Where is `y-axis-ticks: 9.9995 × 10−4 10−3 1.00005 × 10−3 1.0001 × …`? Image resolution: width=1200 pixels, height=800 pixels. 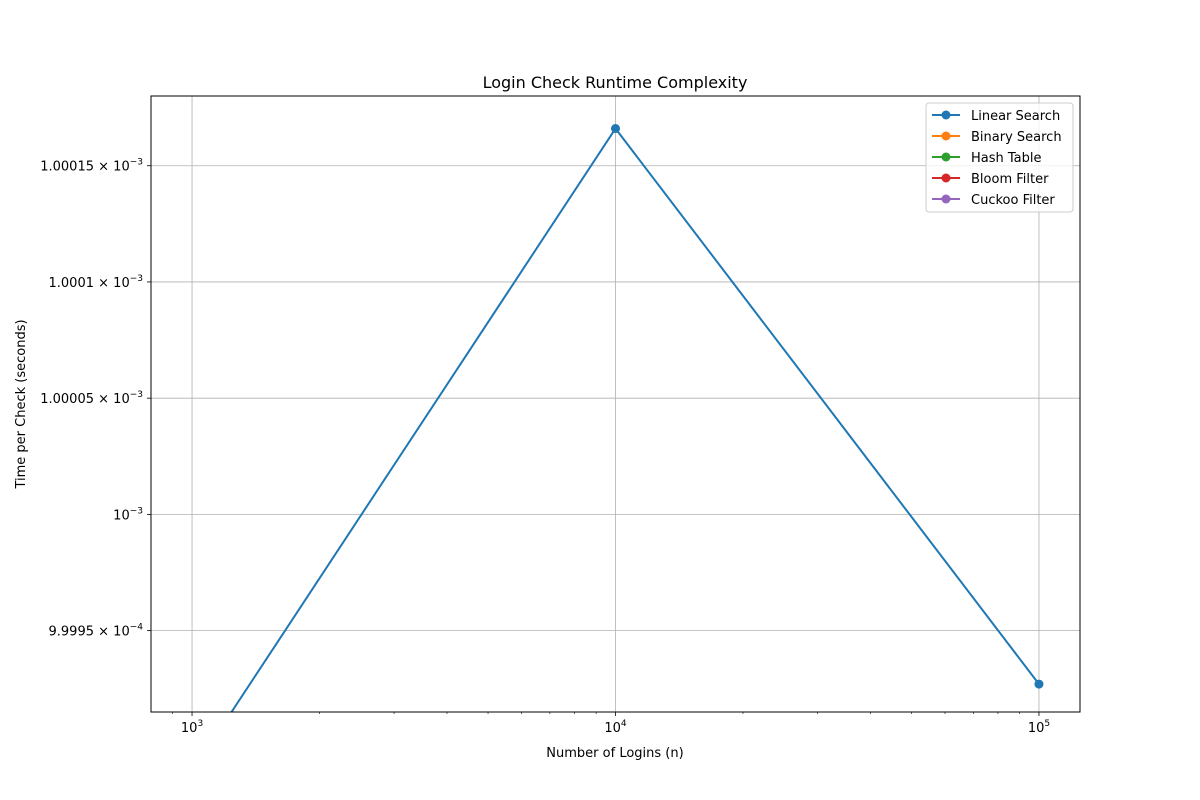
y-axis-ticks: 9.9995 × 10−4 10−3 1.00005 × 10−3 1.0001 × … is located at coordinates (95, 399).